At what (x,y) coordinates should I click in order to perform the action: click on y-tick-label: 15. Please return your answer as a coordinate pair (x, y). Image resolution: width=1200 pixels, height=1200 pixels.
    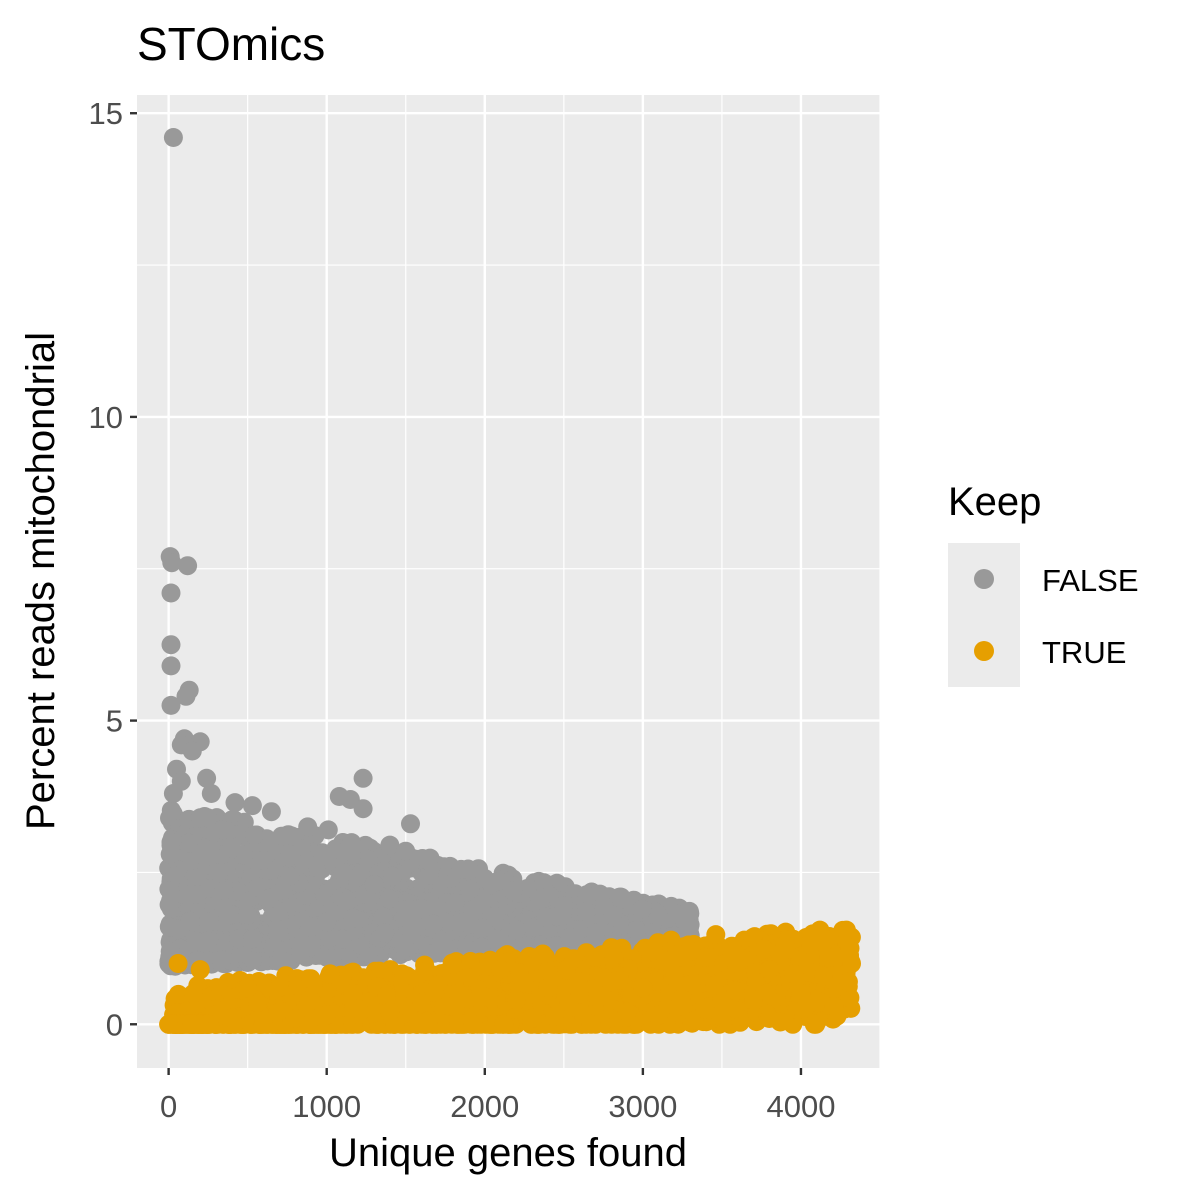
    Looking at the image, I should click on (106, 113).